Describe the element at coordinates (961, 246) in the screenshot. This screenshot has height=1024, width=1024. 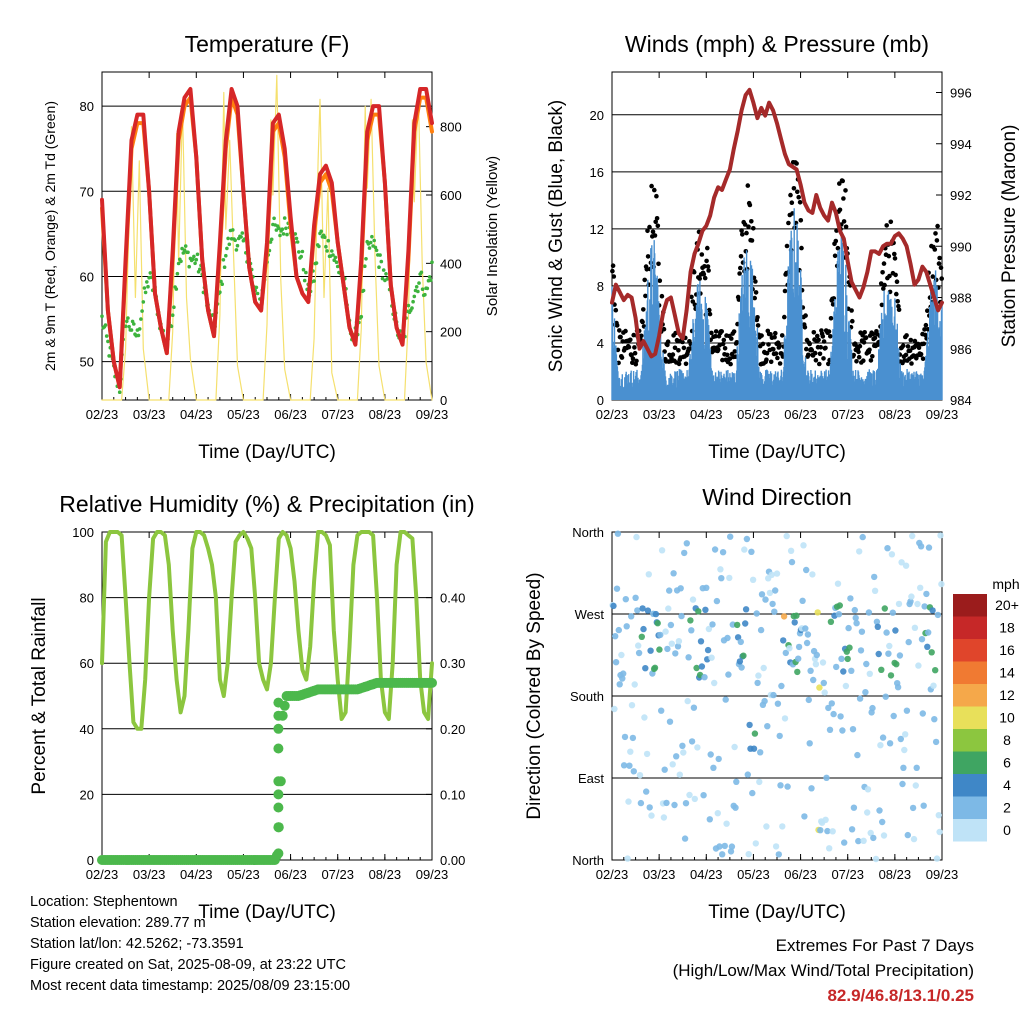
I see `y2-tick-label: 990` at that location.